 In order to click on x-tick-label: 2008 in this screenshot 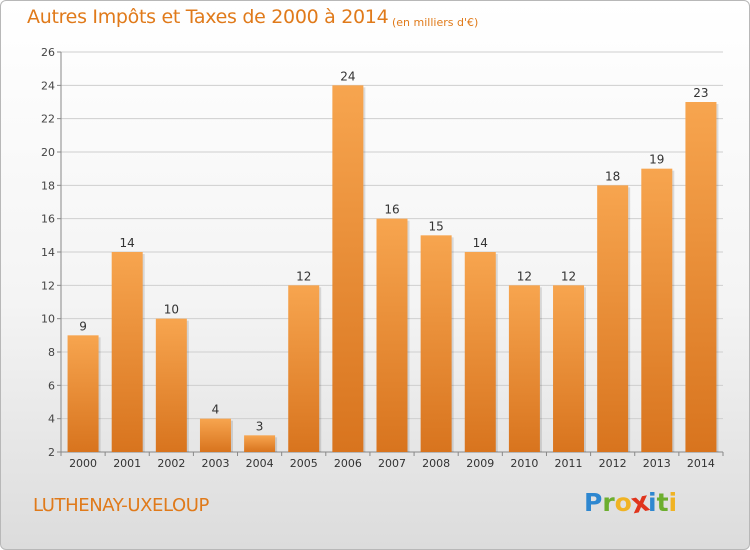, I will do `click(436, 463)`.